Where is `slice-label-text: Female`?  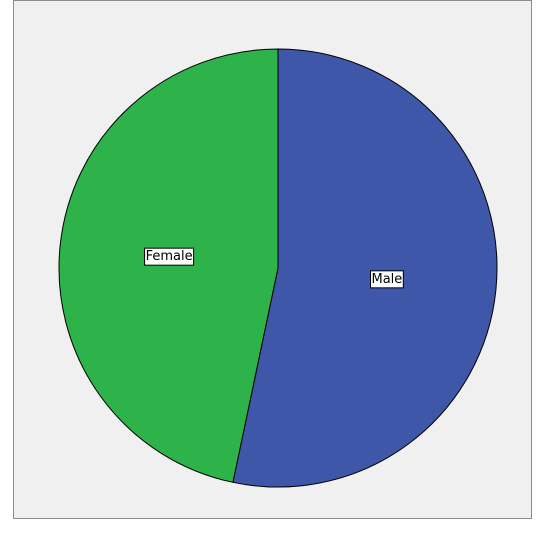
slice-label-text: Female is located at coordinates (169, 256).